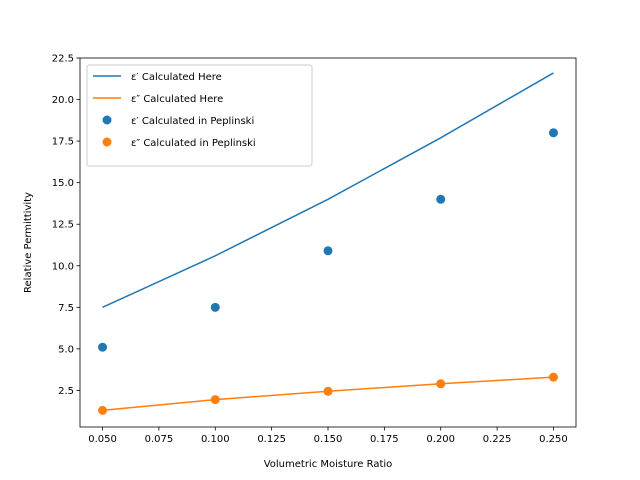  I want to click on y-tick-label: 2.5, so click(66, 391).